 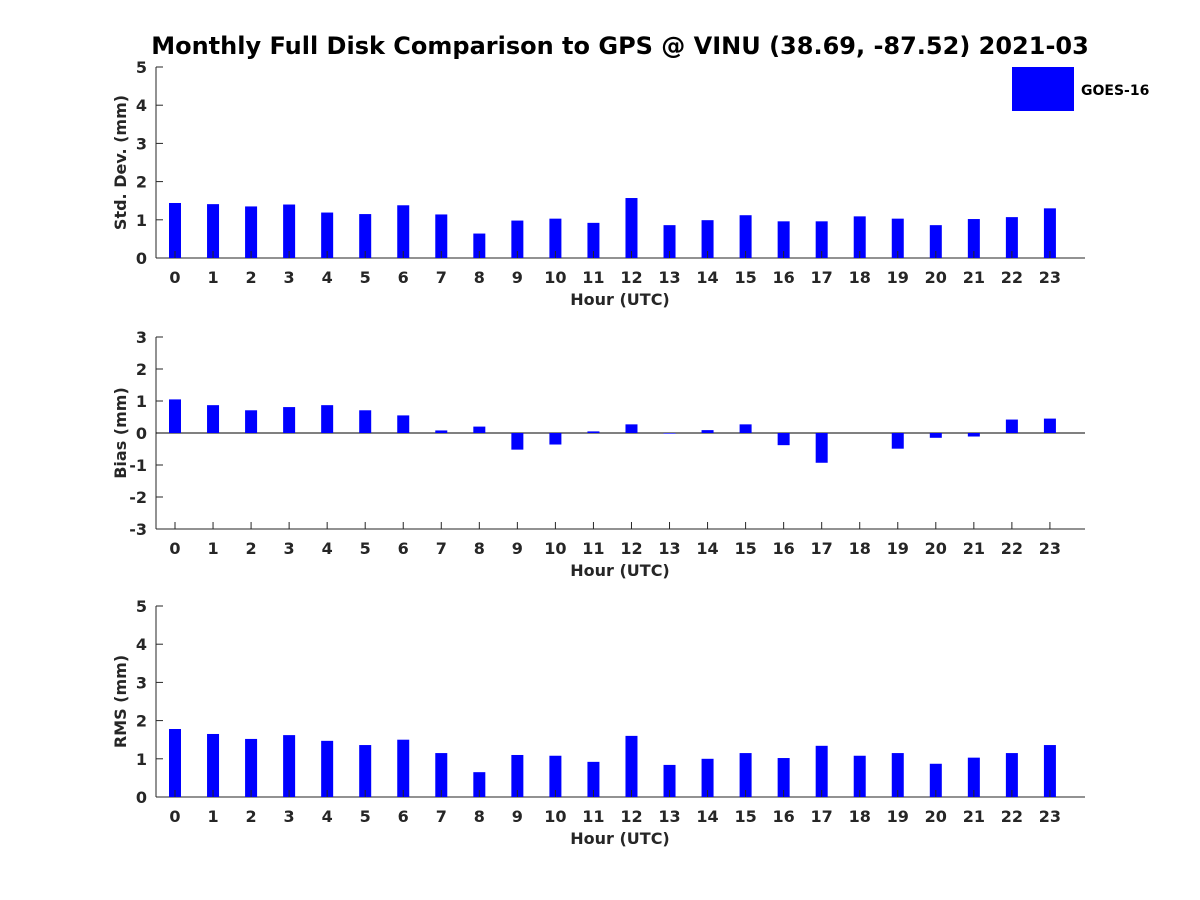 I want to click on rms-x-tick-label: 2, so click(x=251, y=816).